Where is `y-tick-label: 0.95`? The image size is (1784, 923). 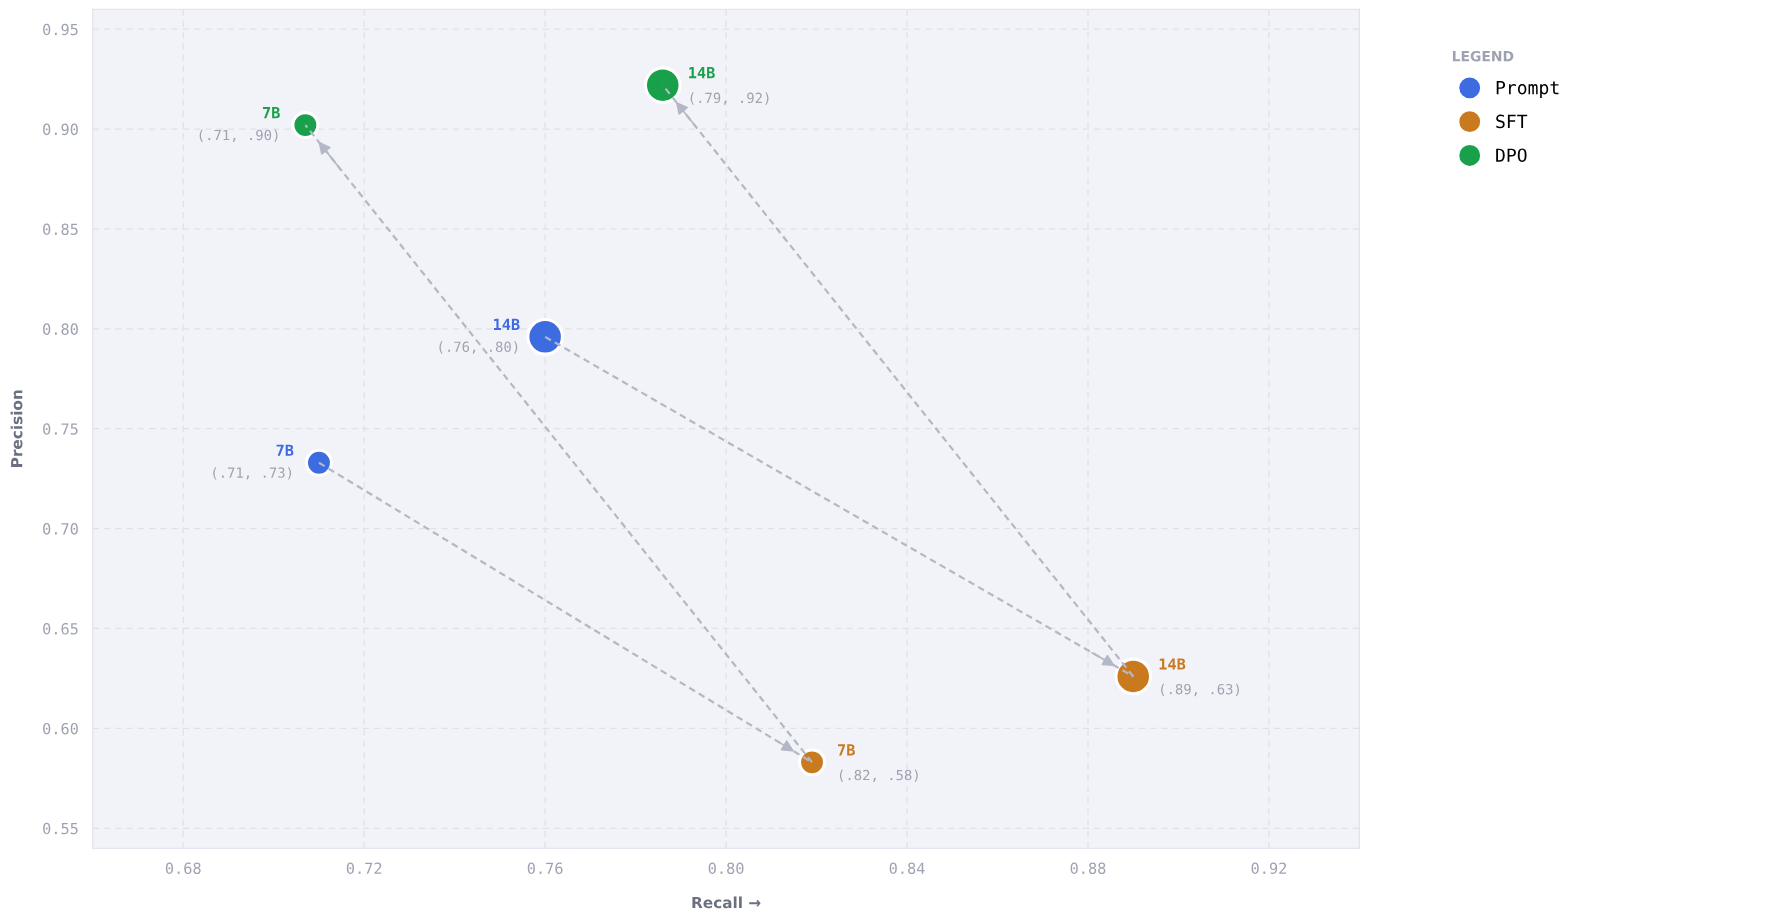
y-tick-label: 0.95 is located at coordinates (60, 29).